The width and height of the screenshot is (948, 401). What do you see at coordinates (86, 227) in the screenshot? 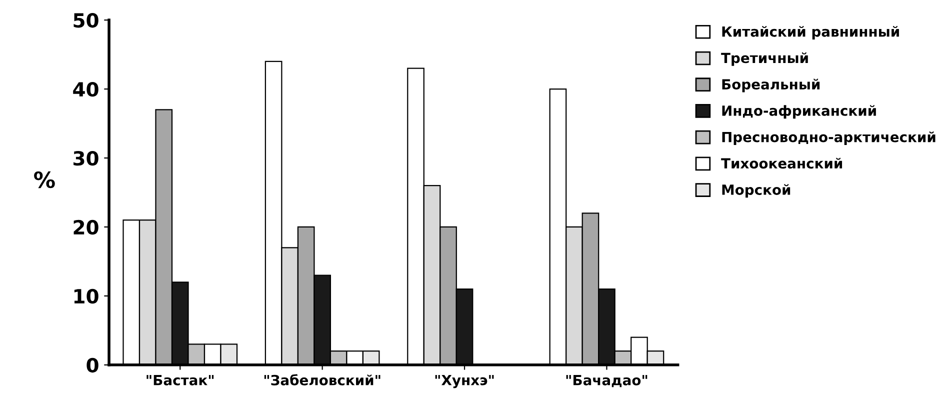
I see `y-tick-label: 20` at bounding box center [86, 227].